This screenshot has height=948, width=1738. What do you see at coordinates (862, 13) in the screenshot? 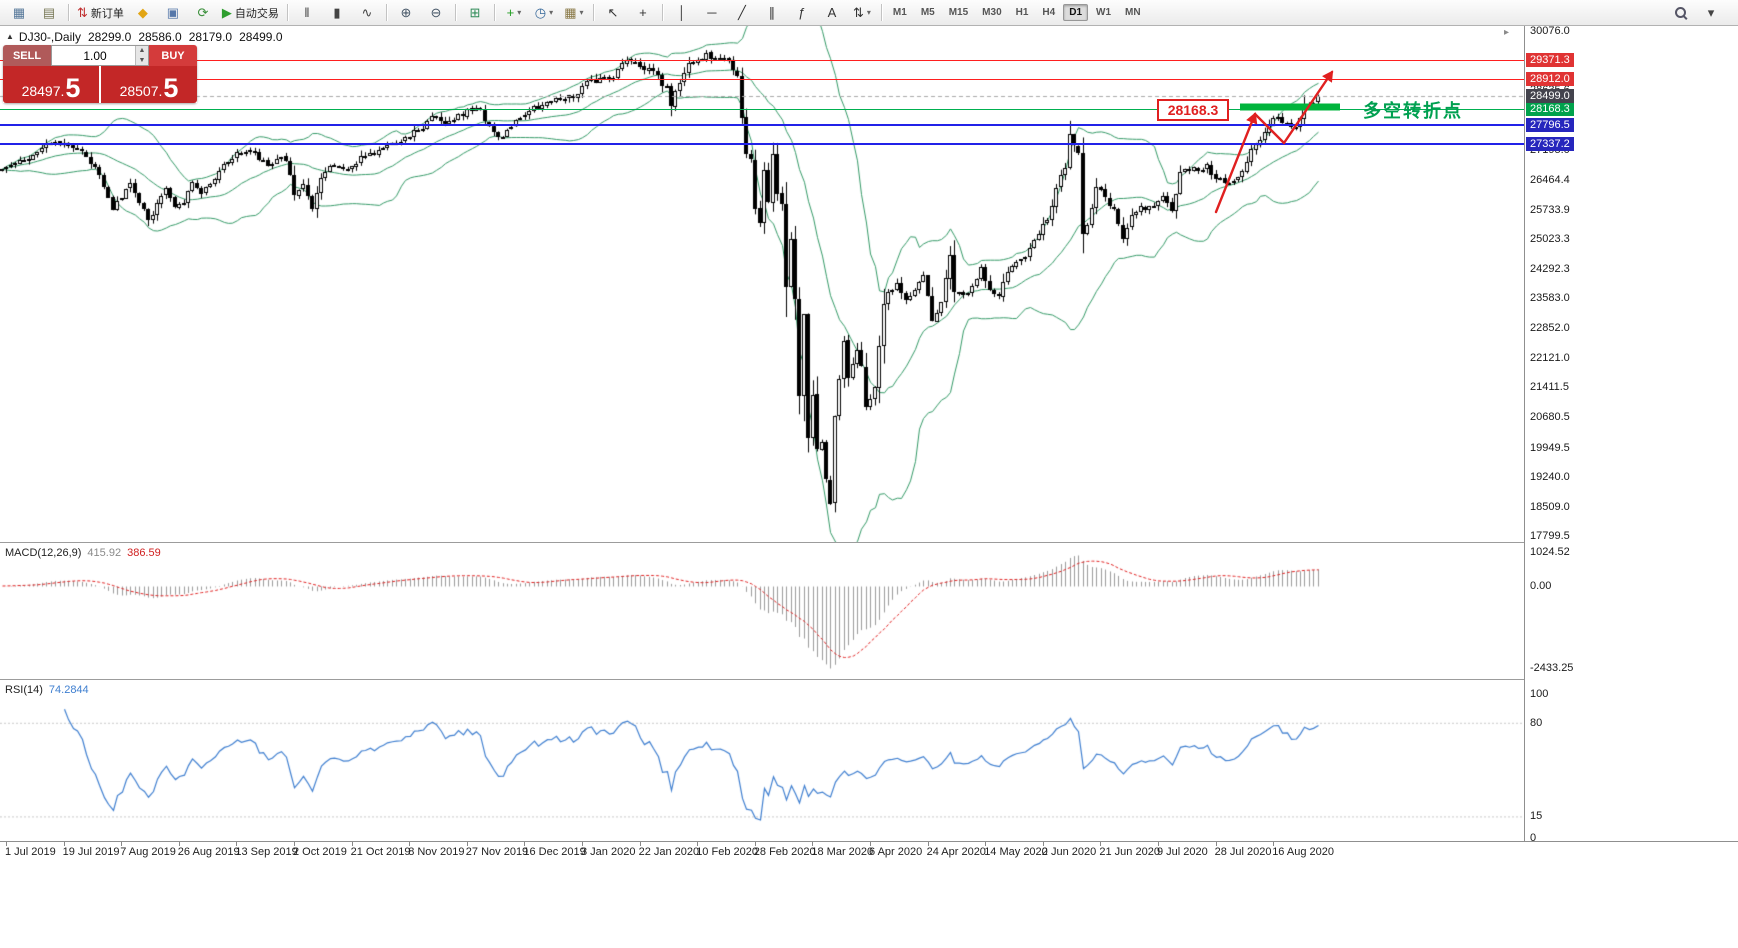
I see `arrows-button: ⇅ ▾` at bounding box center [862, 13].